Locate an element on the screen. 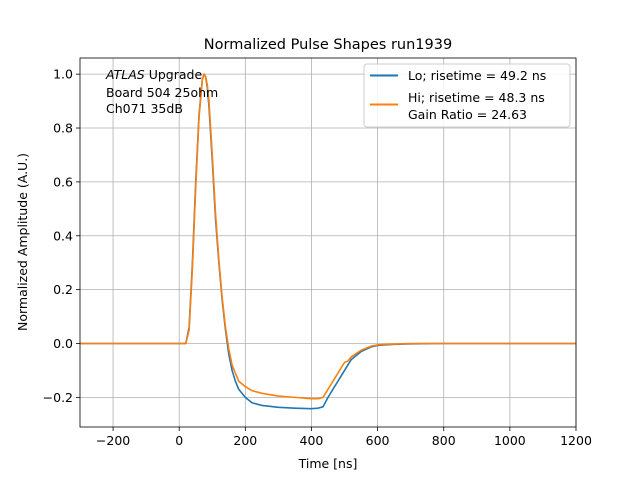  y-axis-label: Normalized Amplitude (A.U.) is located at coordinates (22, 242).